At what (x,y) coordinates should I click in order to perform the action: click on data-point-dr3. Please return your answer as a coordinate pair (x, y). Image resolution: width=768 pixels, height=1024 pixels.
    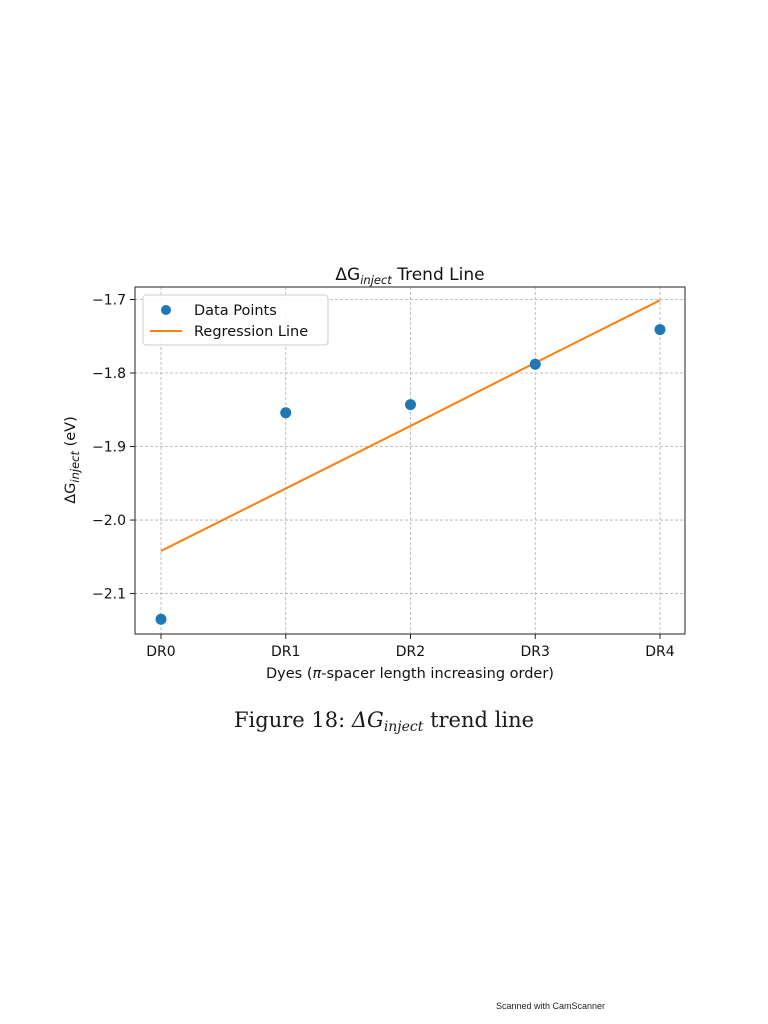
    Looking at the image, I should click on (535, 364).